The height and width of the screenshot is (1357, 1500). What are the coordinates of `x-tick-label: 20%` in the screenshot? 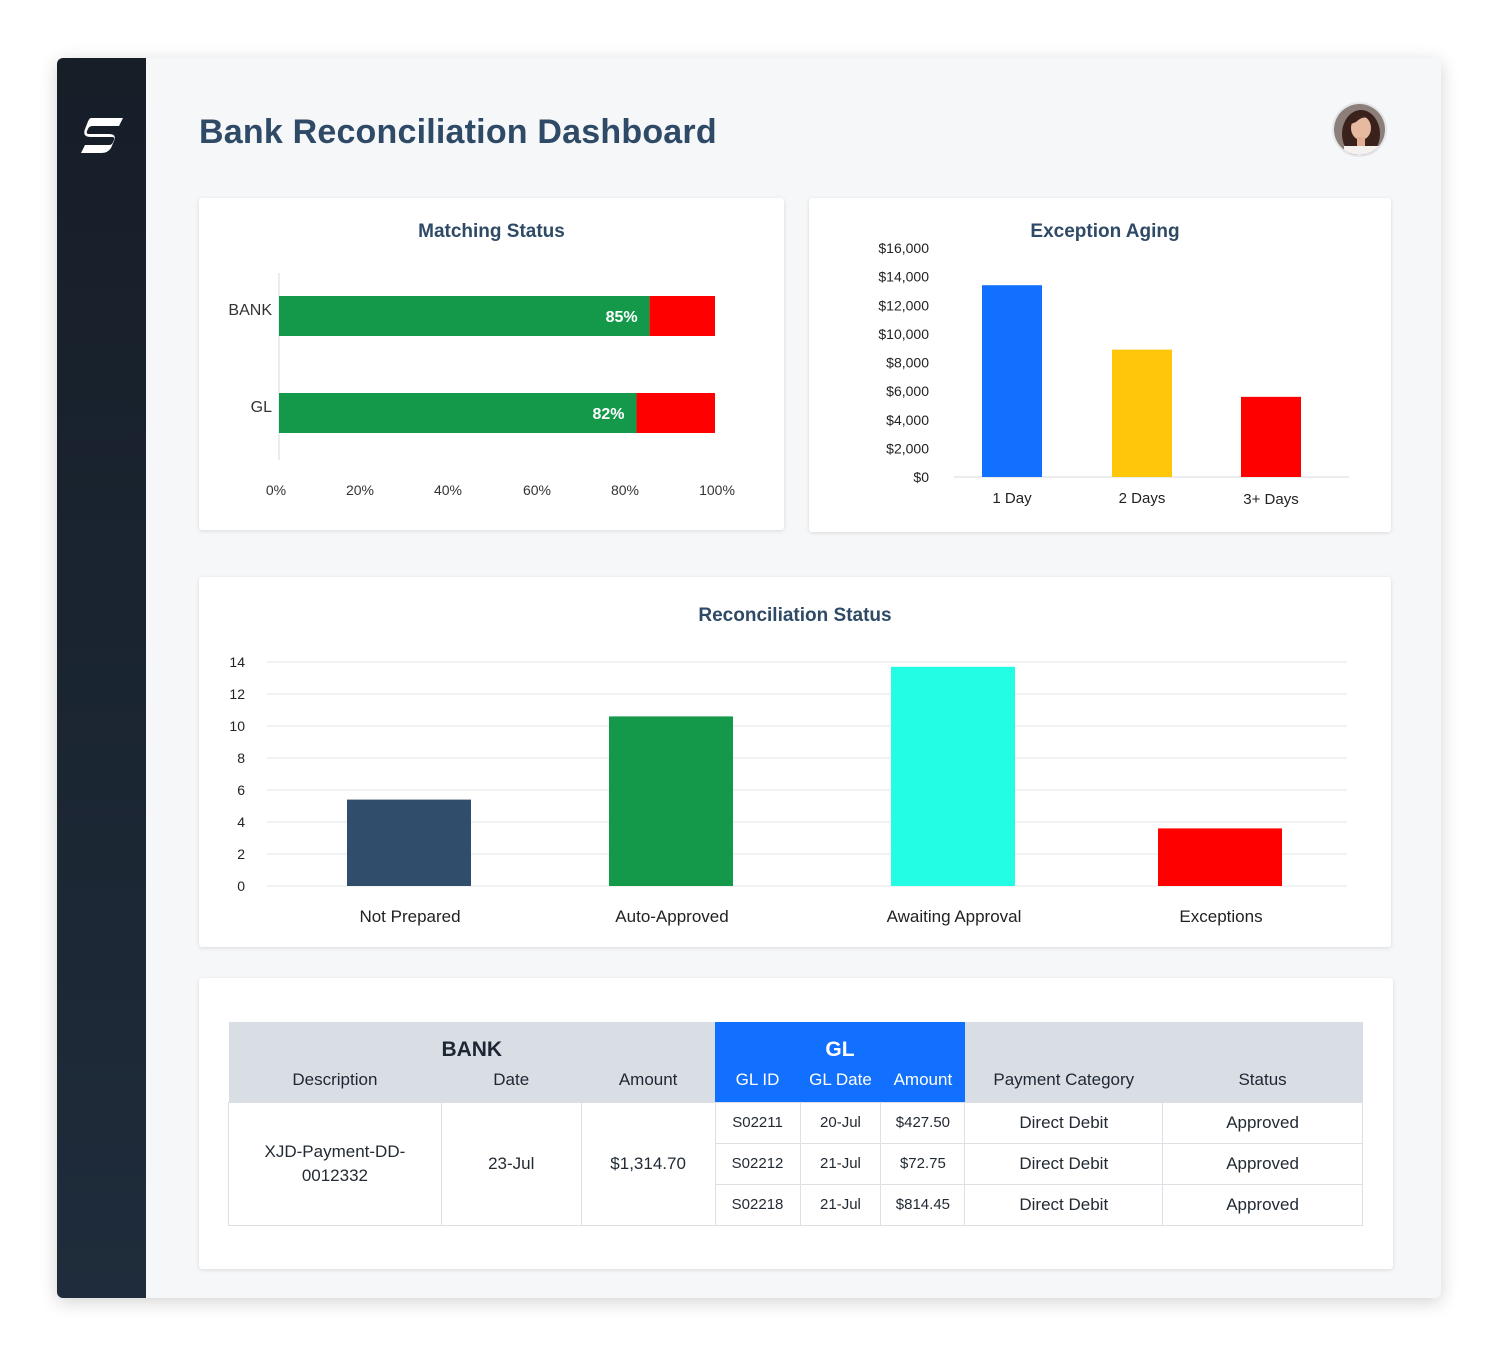 It's located at (360, 490).